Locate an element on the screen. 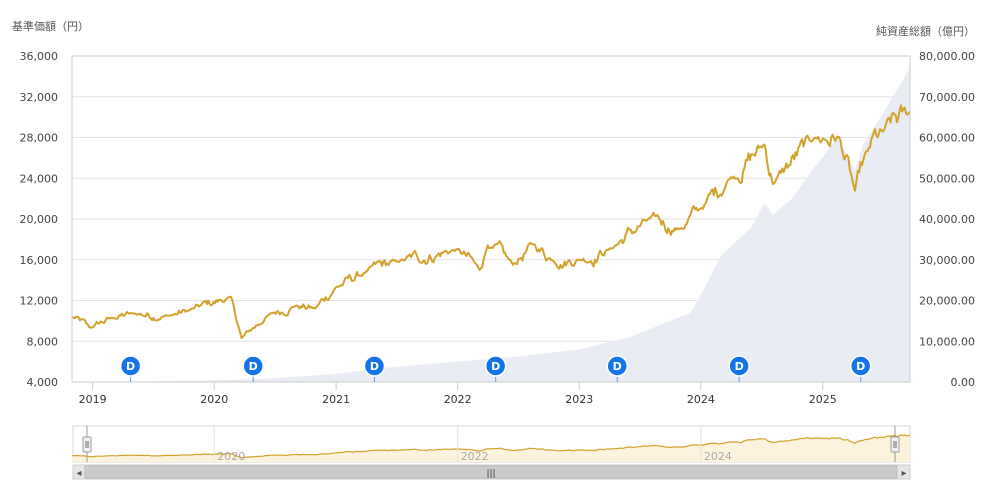 This screenshot has height=495, width=986. right-tick-label: 10,000.00 is located at coordinates (947, 341).